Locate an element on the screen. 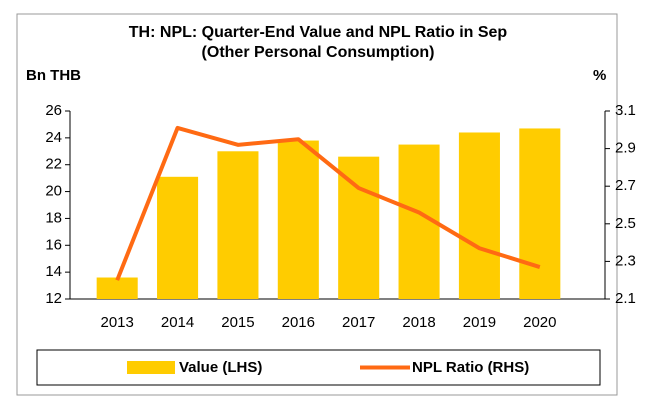 The image size is (667, 401). x-tick-label: 2013 is located at coordinates (117, 322).